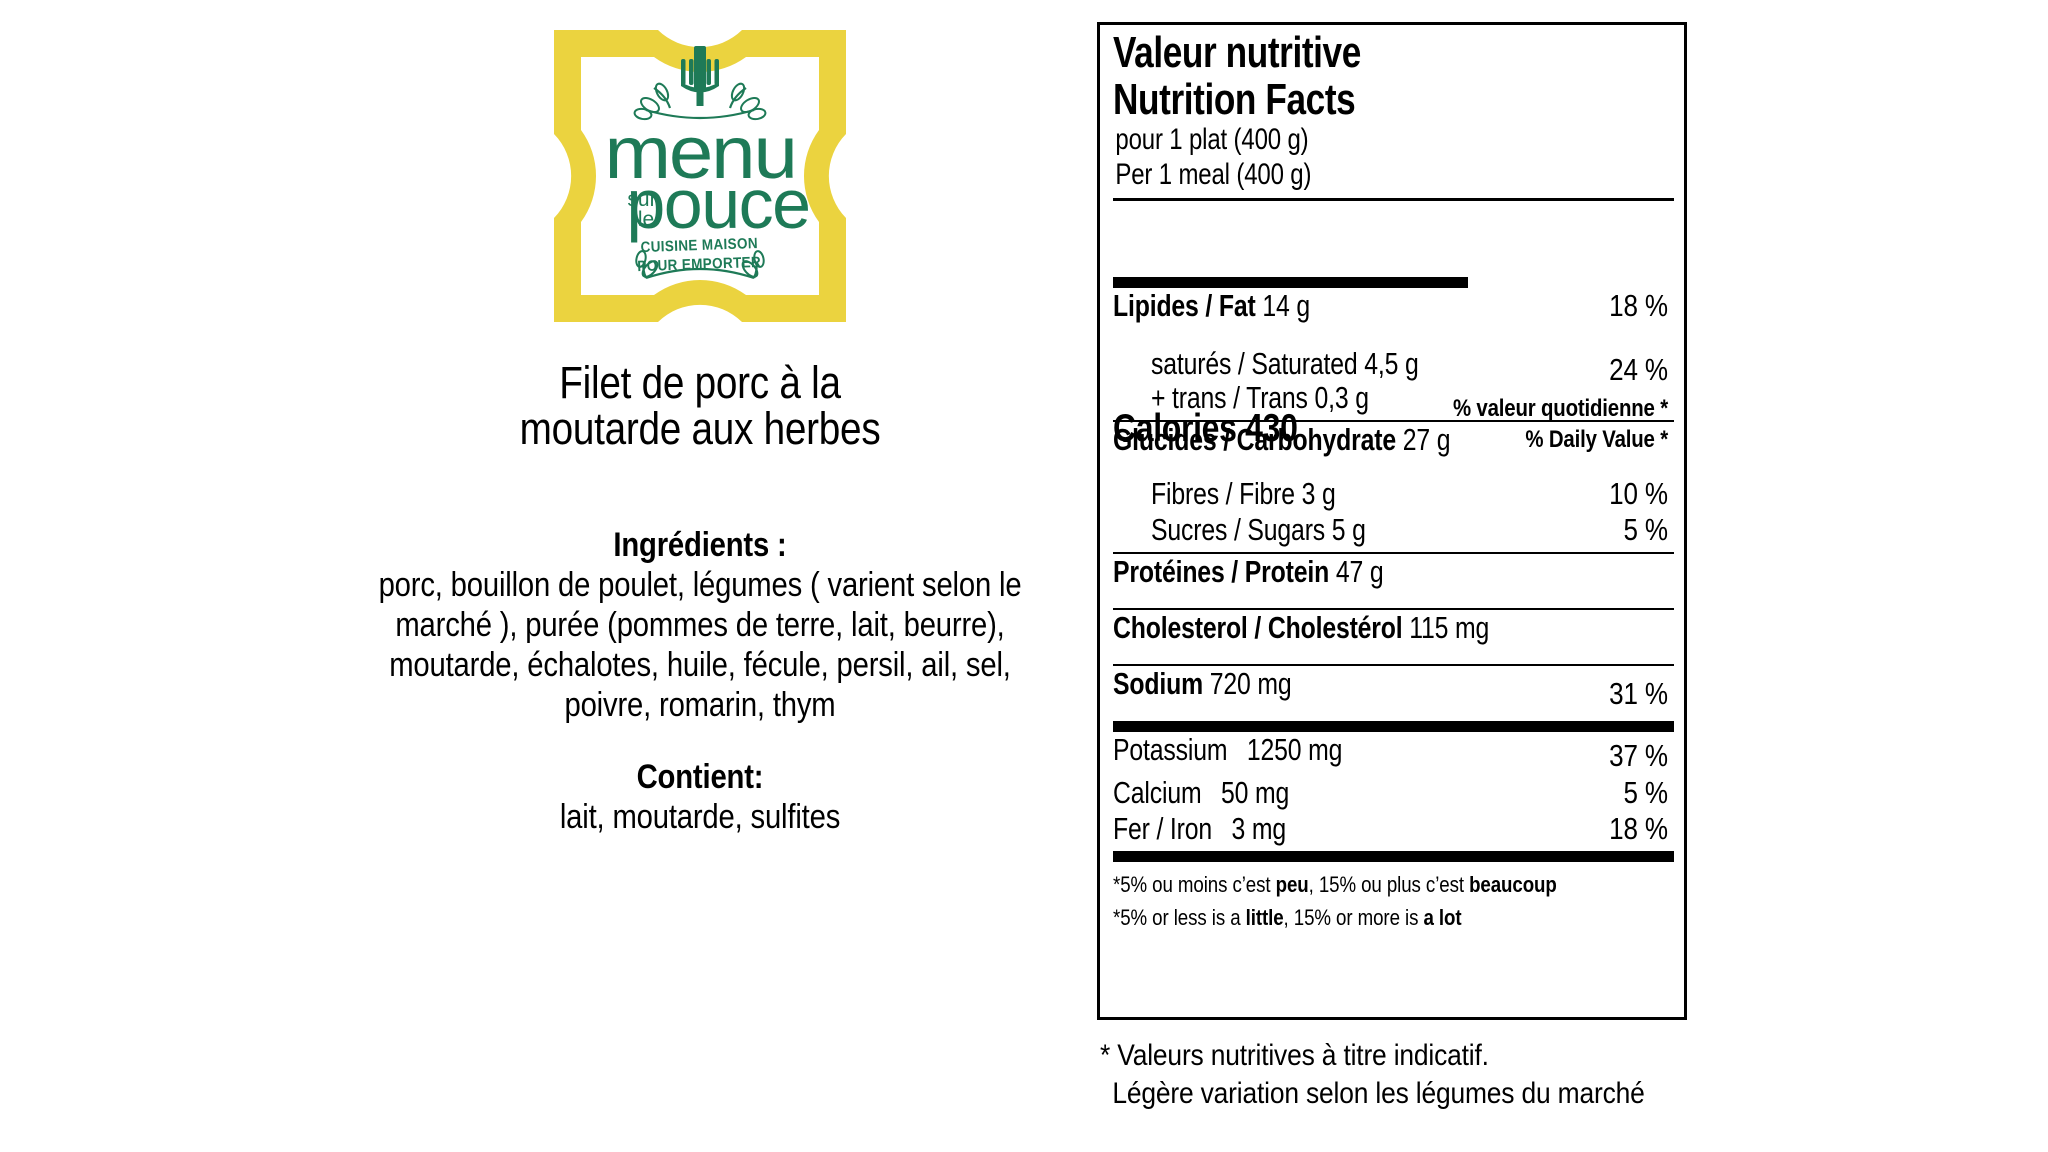 The width and height of the screenshot is (2048, 1152). Describe the element at coordinates (1393, 665) in the screenshot. I see `divider-after-cholesterol` at that location.